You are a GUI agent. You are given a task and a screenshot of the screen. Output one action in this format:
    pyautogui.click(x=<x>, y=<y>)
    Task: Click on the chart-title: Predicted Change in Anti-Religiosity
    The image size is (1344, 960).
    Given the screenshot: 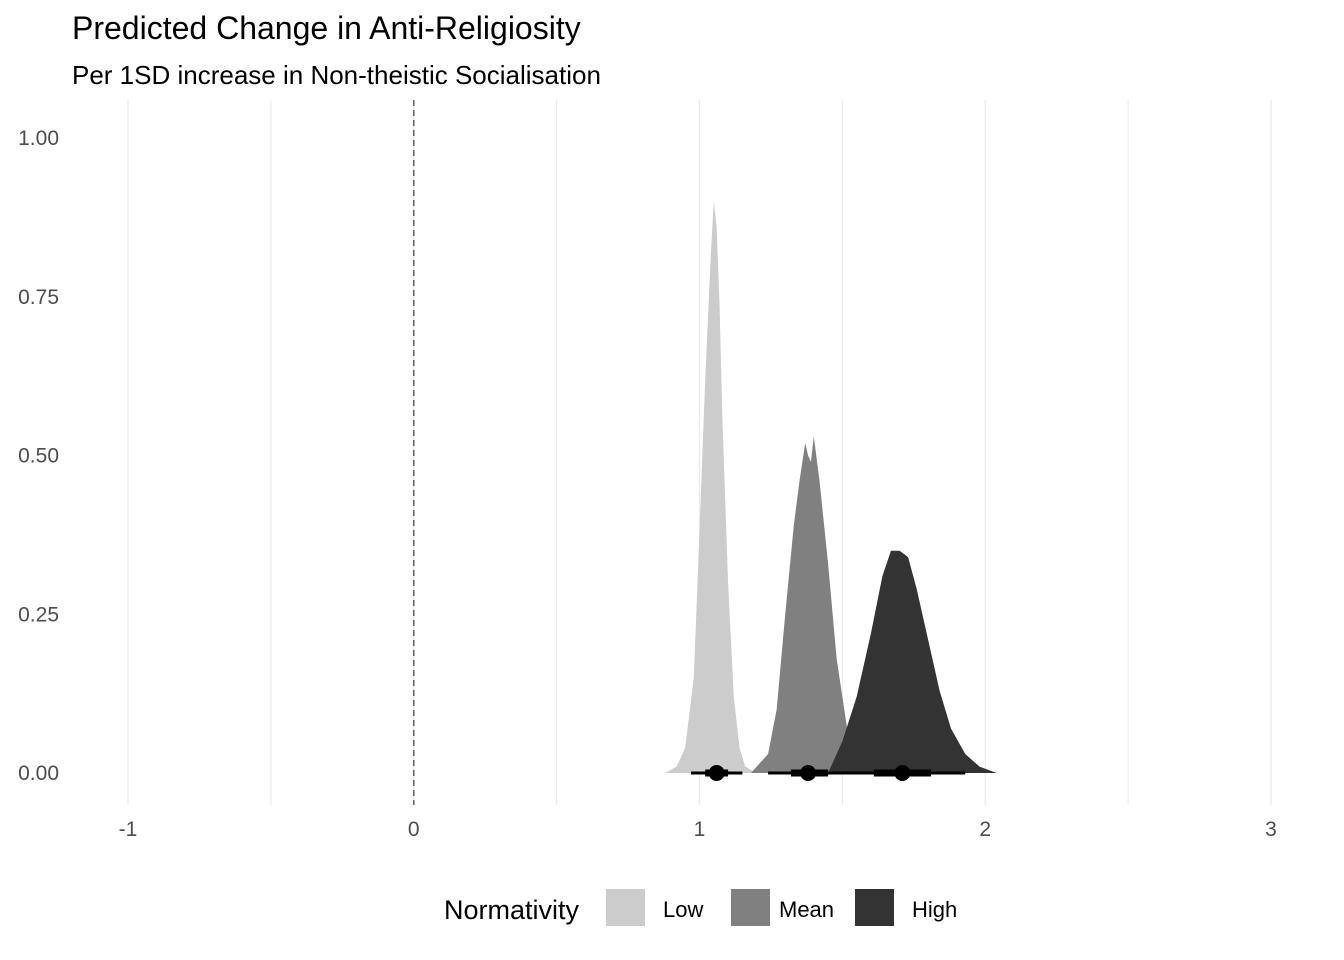 What is the action you would take?
    pyautogui.click(x=326, y=28)
    